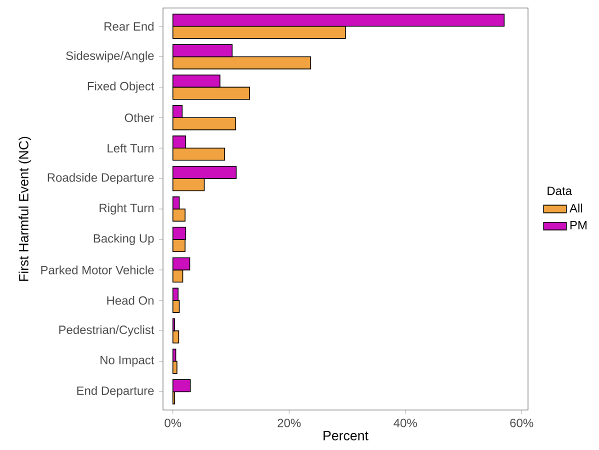  Describe the element at coordinates (127, 361) in the screenshot. I see `y-tick-label: No Impact` at that location.